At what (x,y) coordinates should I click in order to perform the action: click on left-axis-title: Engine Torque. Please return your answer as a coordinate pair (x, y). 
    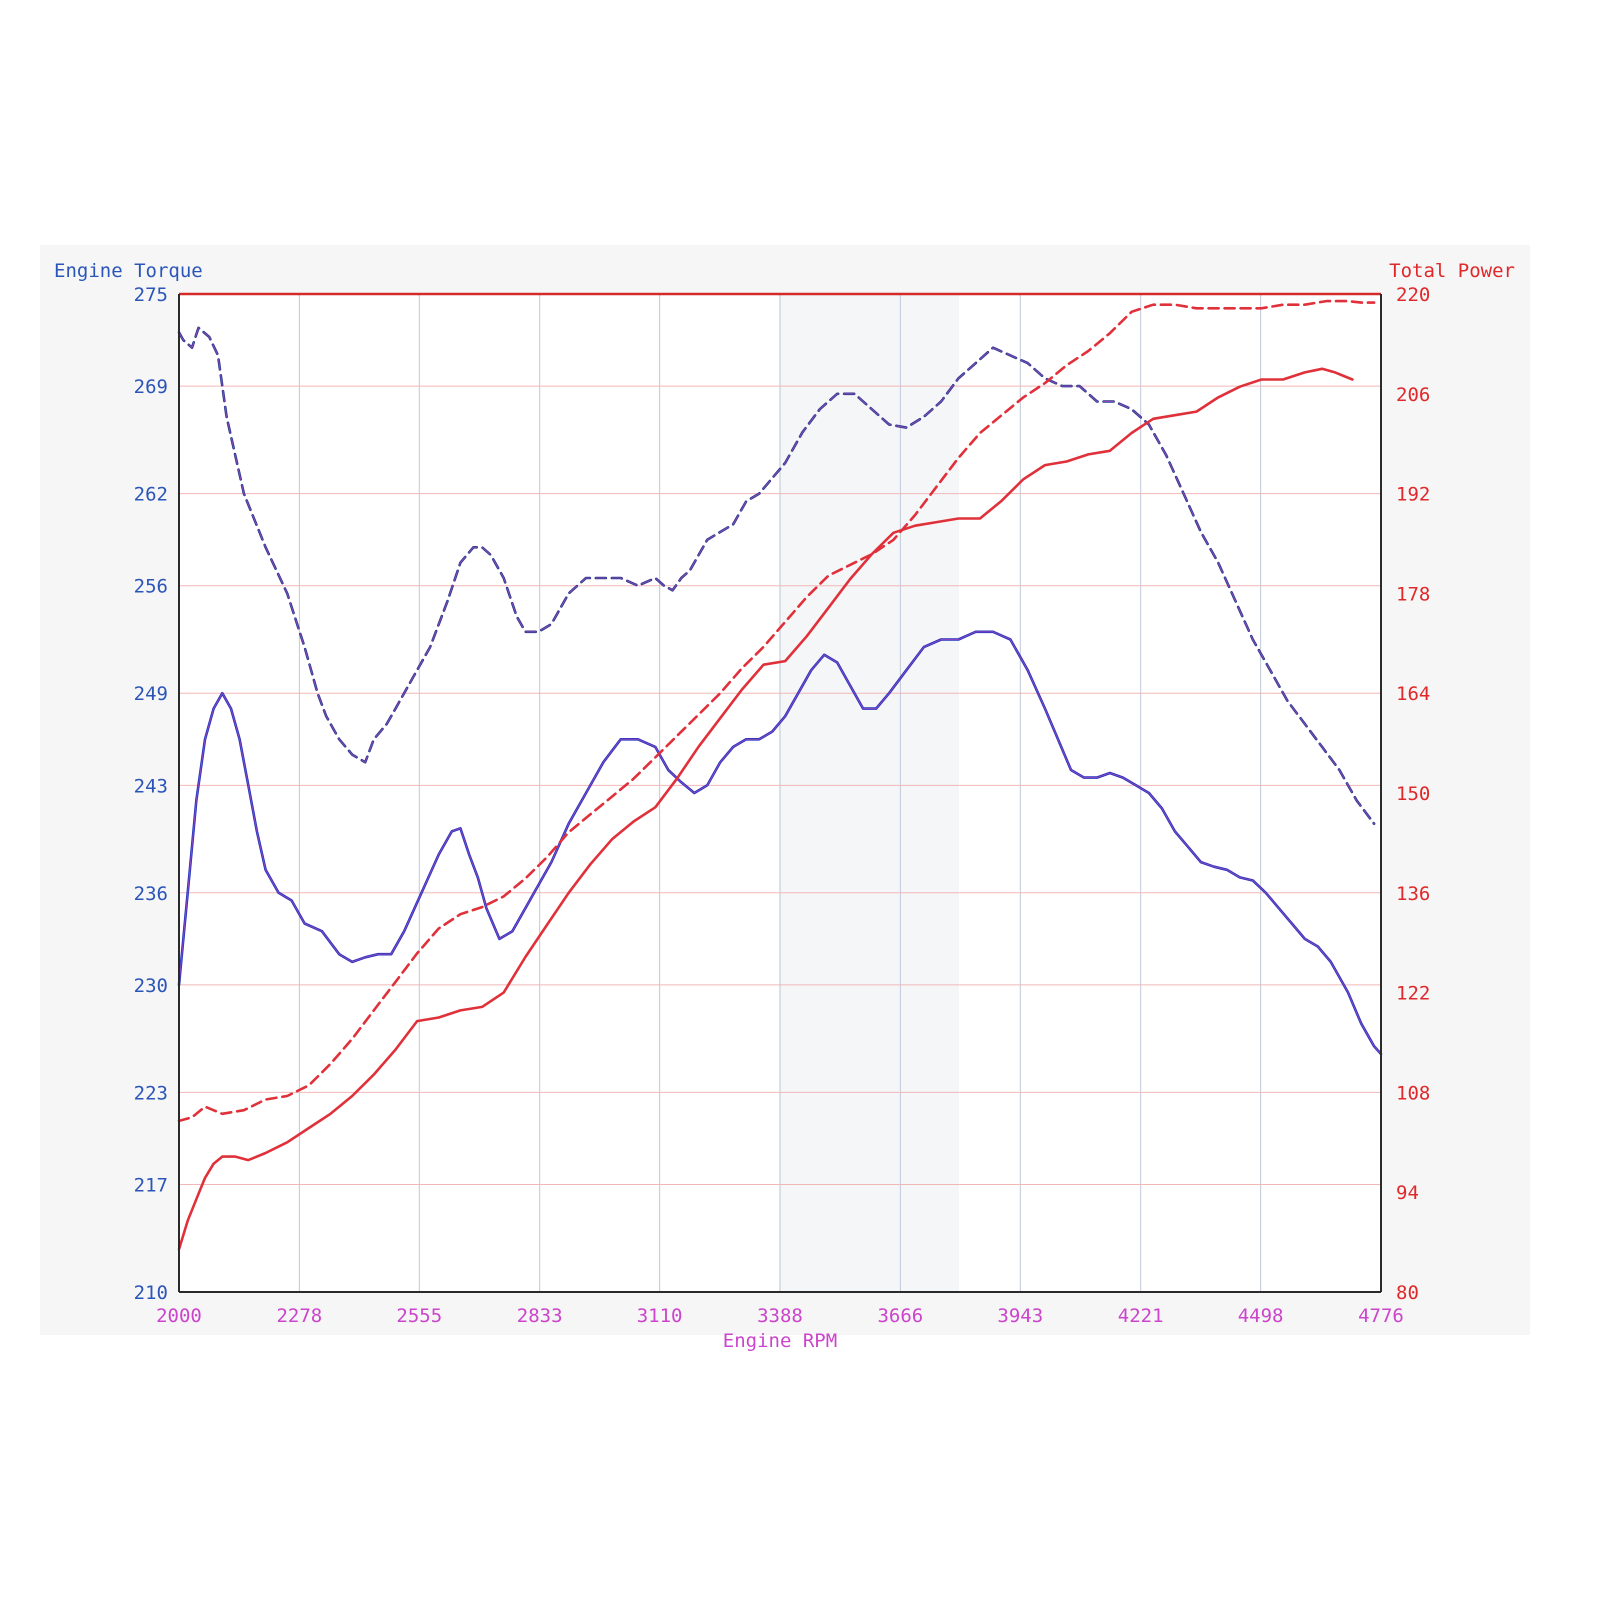
    Looking at the image, I should click on (128, 271).